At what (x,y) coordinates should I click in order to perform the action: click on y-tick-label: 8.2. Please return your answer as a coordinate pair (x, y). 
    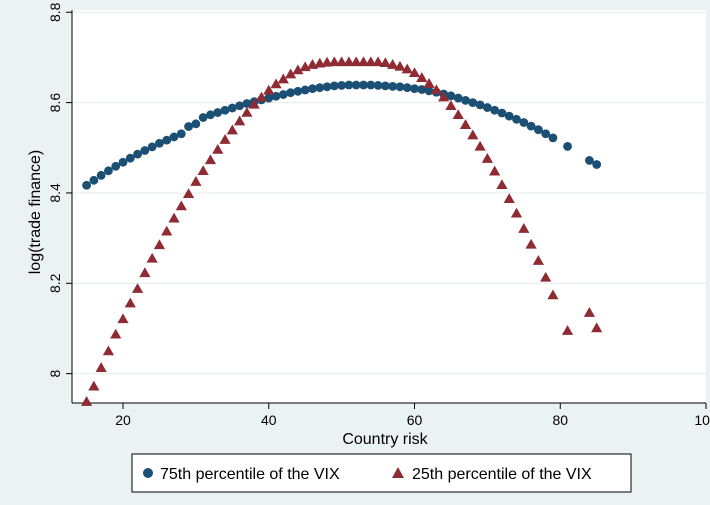
    Looking at the image, I should click on (55, 283).